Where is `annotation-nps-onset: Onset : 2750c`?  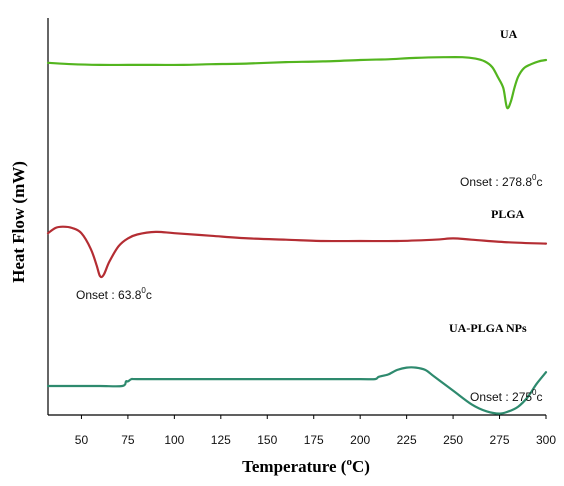 annotation-nps-onset: Onset : 2750c is located at coordinates (506, 396).